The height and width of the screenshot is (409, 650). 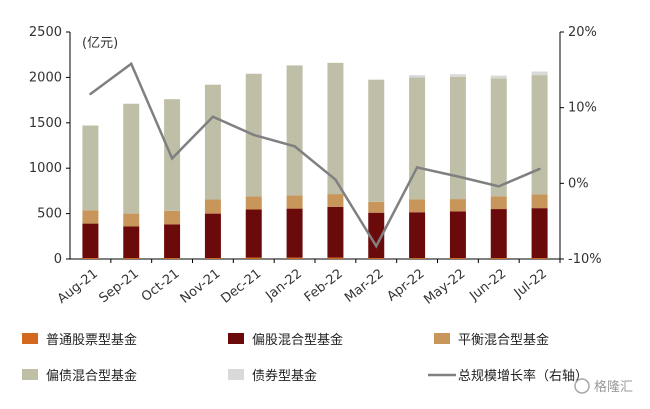 I want to click on legend-label: 平衡混合型基金, so click(x=503, y=340).